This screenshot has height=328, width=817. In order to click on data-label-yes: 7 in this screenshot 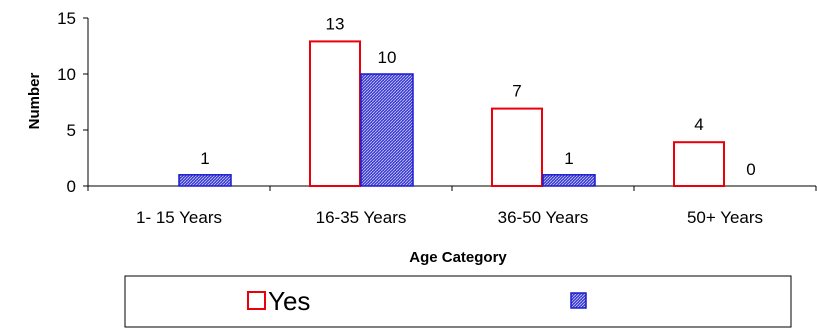, I will do `click(516, 91)`.